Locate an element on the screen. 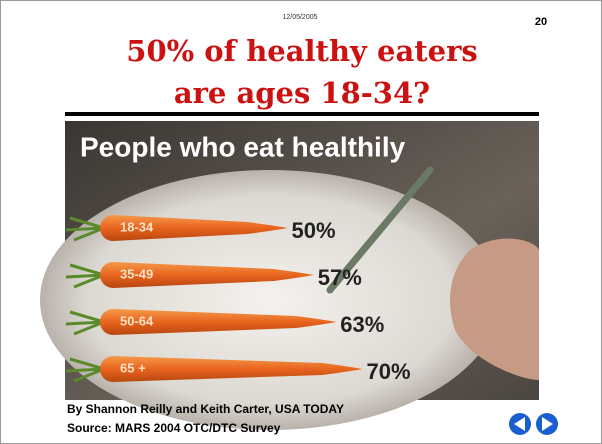 The image size is (602, 444). value-label: 63% is located at coordinates (362, 324).